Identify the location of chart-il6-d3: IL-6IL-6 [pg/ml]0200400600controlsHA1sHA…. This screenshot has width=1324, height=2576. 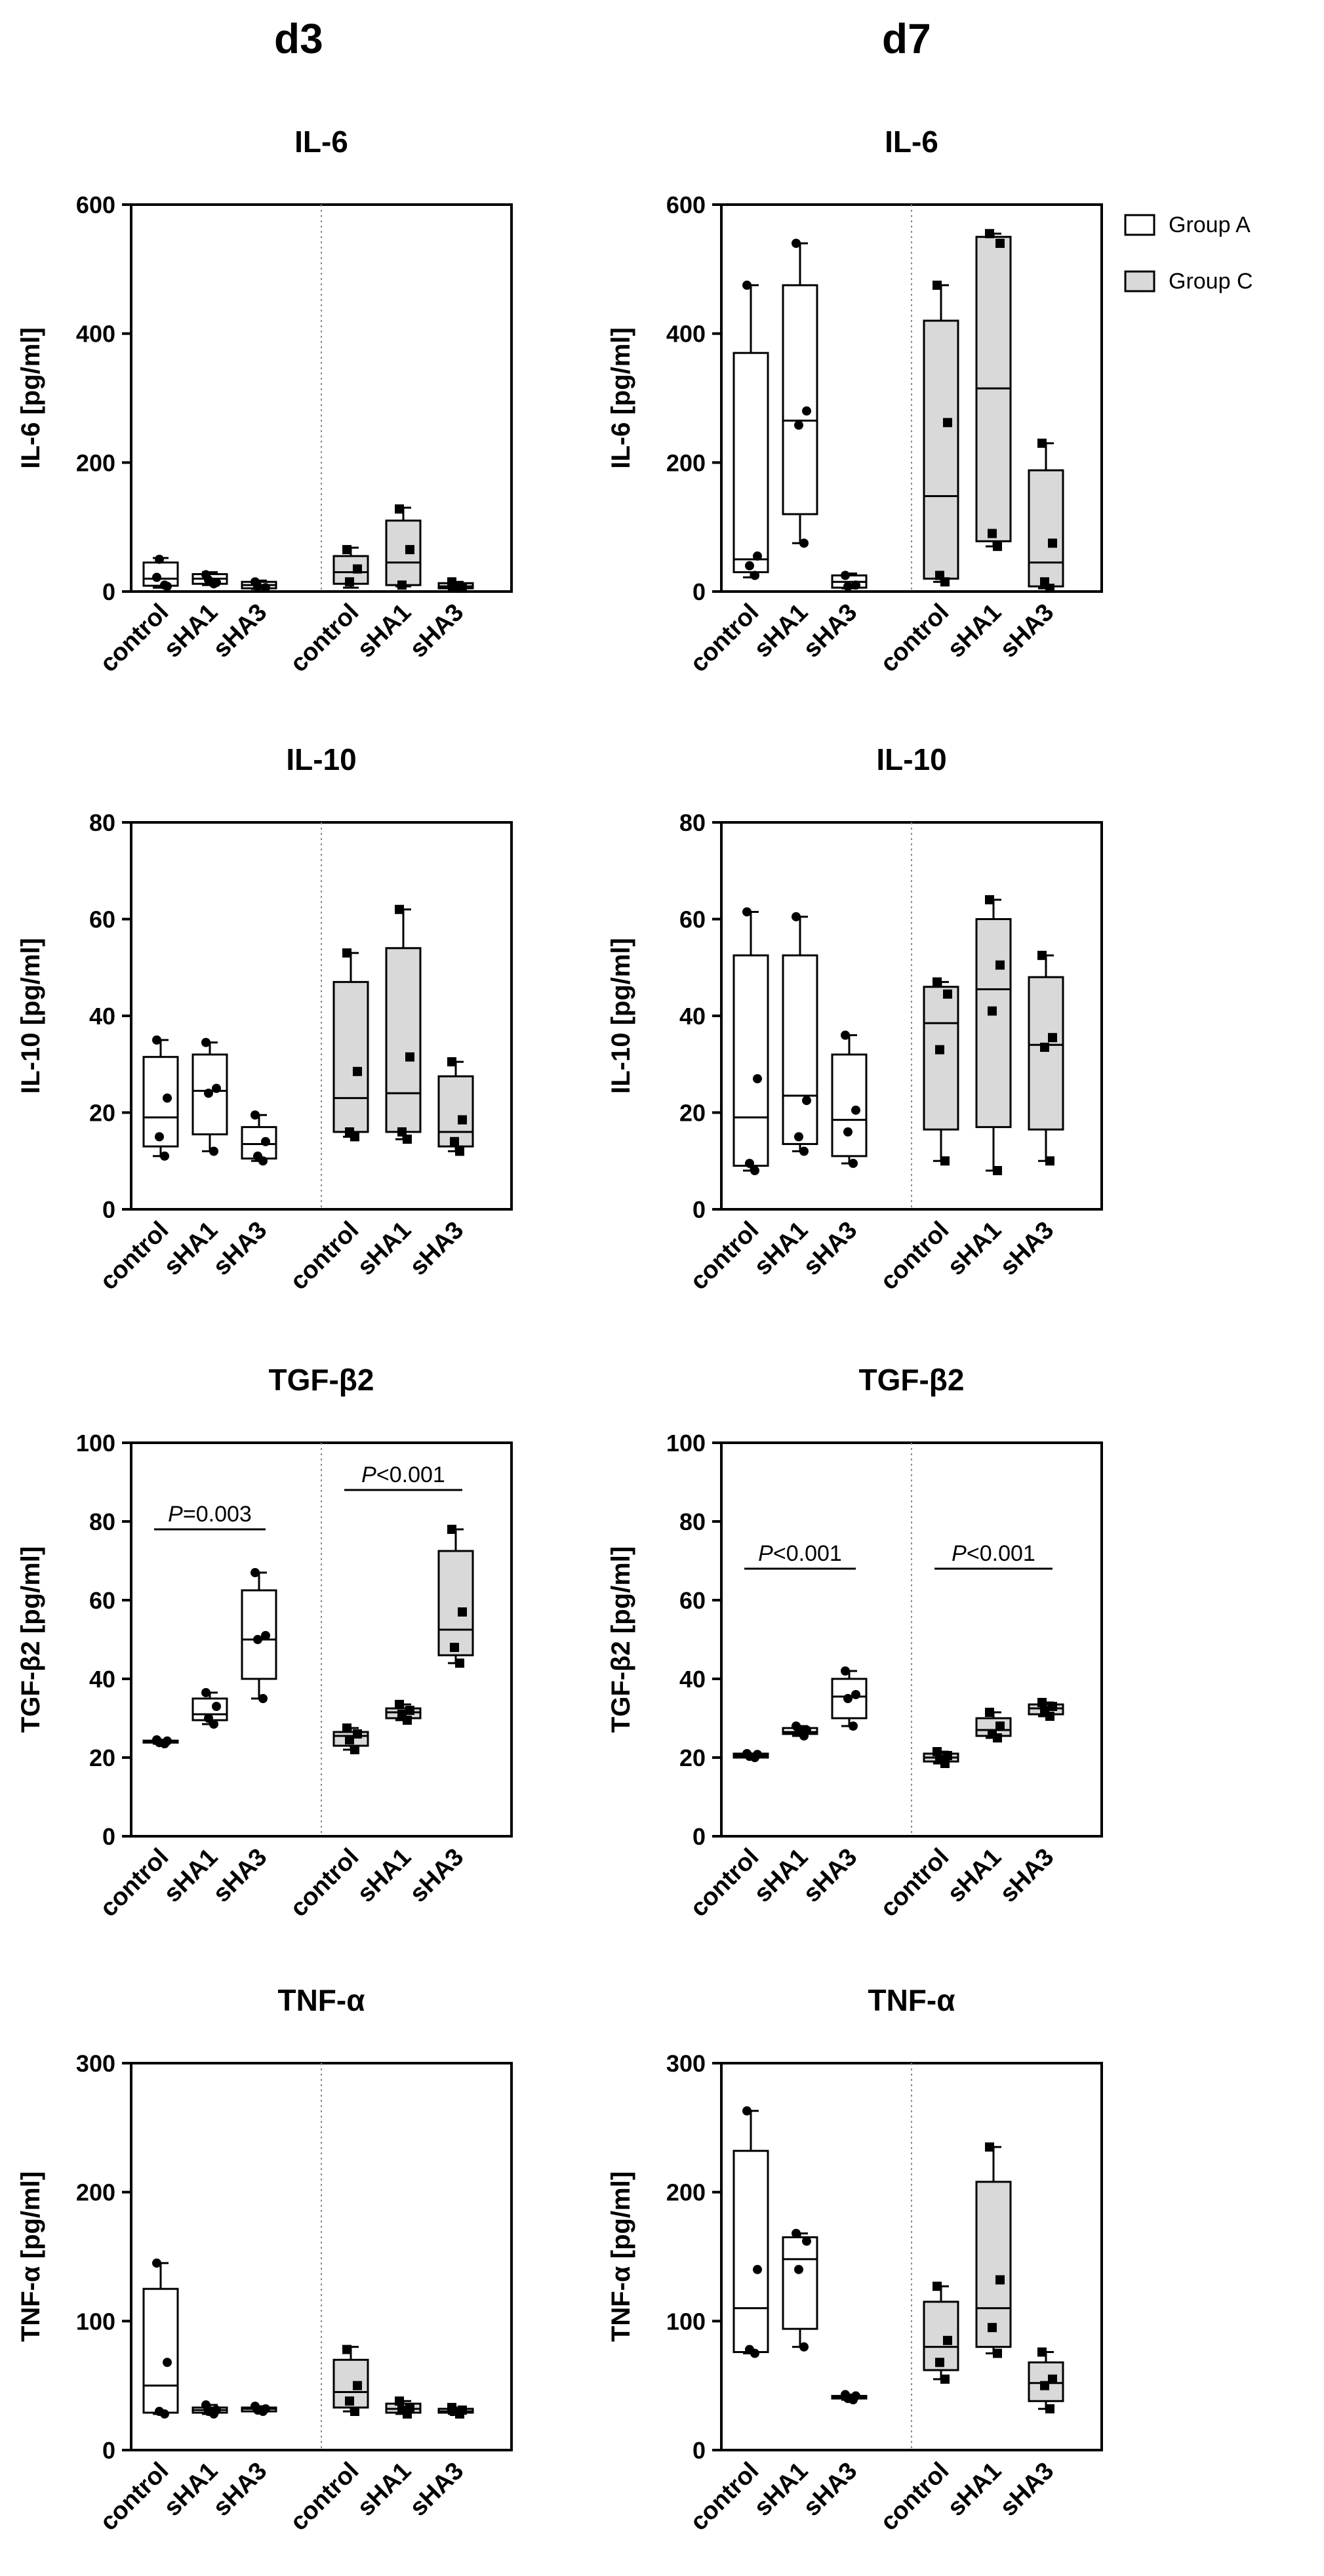
(264, 401).